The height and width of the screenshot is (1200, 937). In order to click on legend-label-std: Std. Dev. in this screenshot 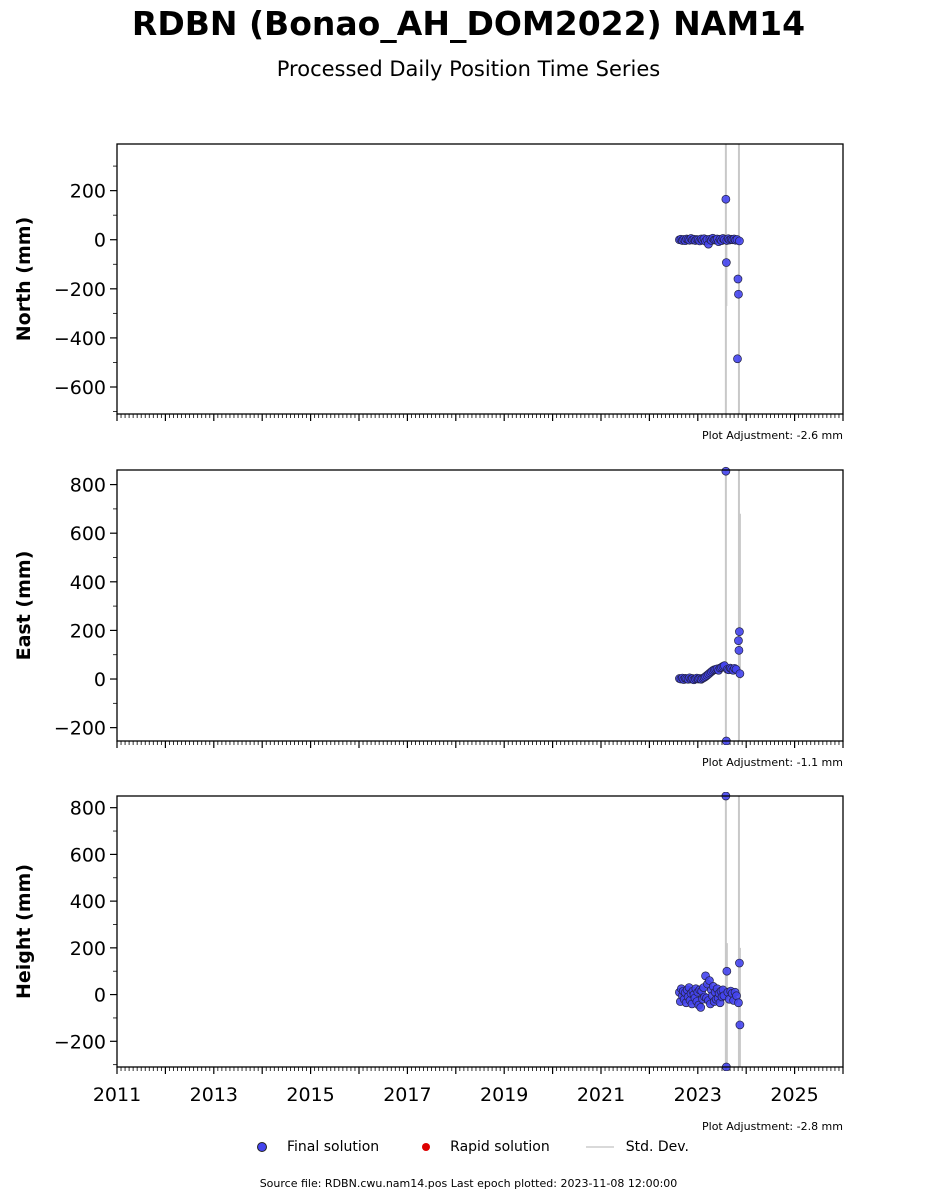, I will do `click(657, 1147)`.